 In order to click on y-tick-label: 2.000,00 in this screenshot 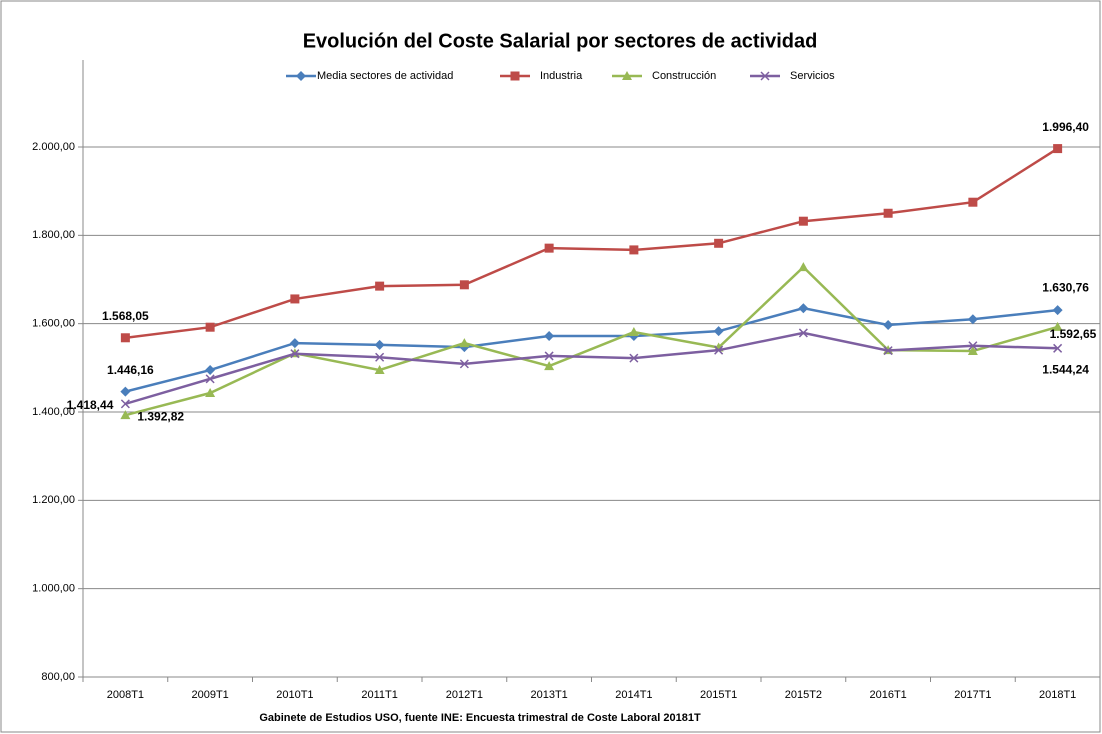, I will do `click(53, 147)`.